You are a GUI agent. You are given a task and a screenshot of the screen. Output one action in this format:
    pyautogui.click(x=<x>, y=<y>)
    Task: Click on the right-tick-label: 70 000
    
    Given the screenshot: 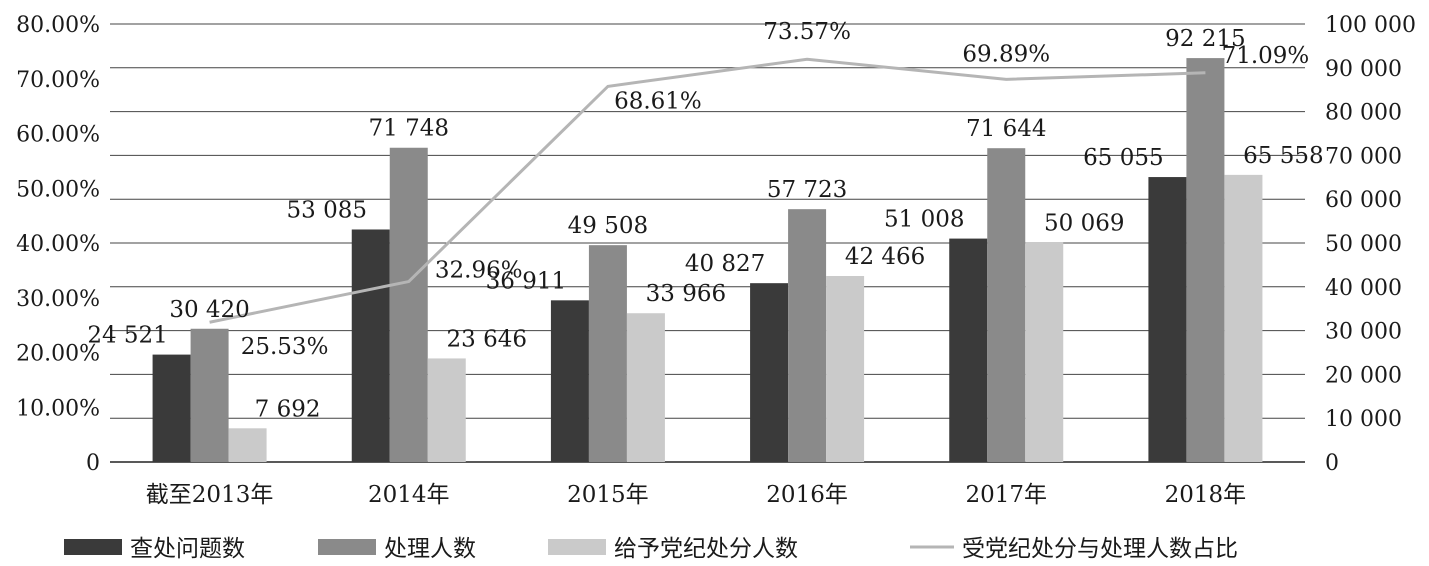 What is the action you would take?
    pyautogui.click(x=1363, y=156)
    